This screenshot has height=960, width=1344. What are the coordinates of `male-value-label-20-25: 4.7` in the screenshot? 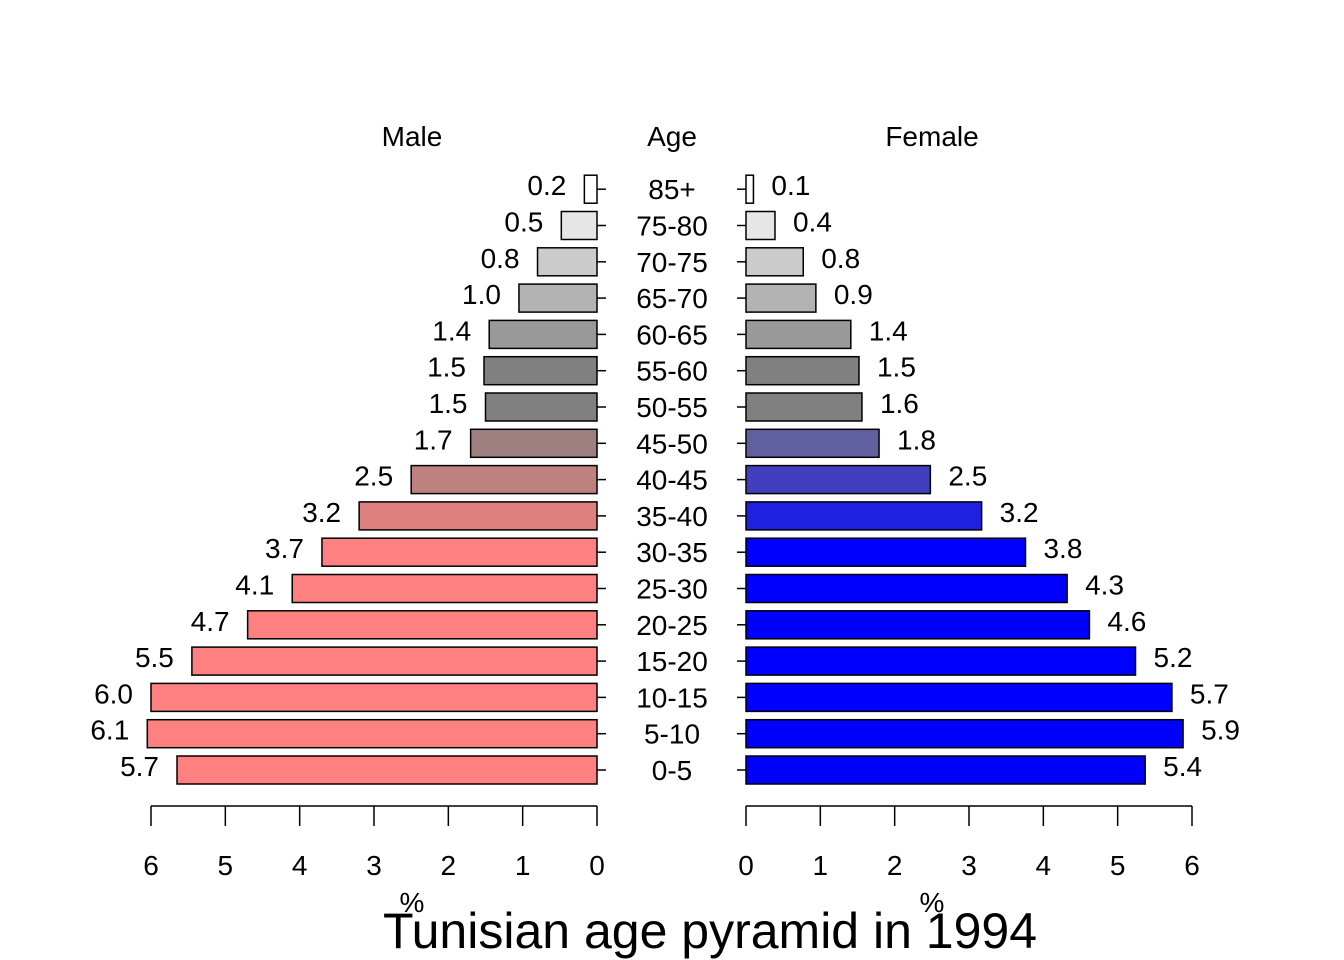 It's located at (210, 621).